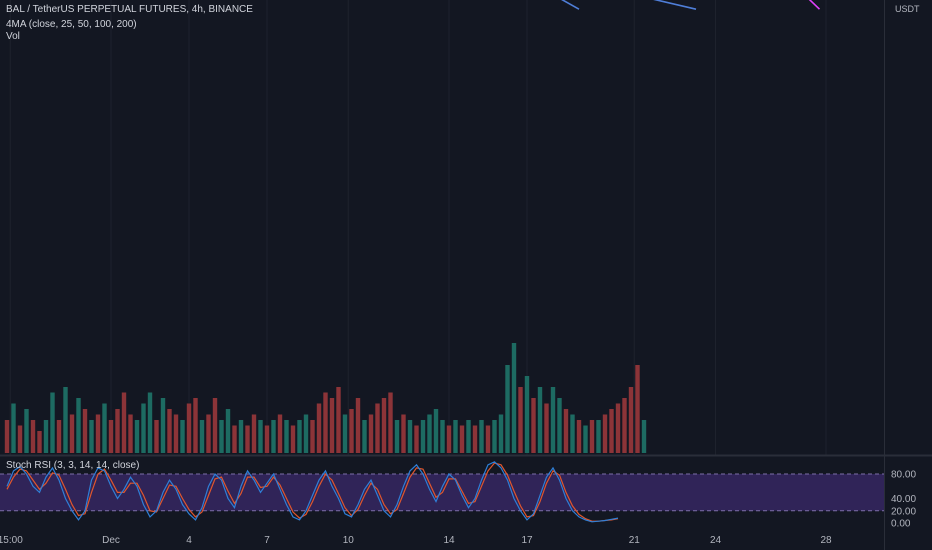  What do you see at coordinates (449, 540) in the screenshot?
I see `time-tick-label: 14` at bounding box center [449, 540].